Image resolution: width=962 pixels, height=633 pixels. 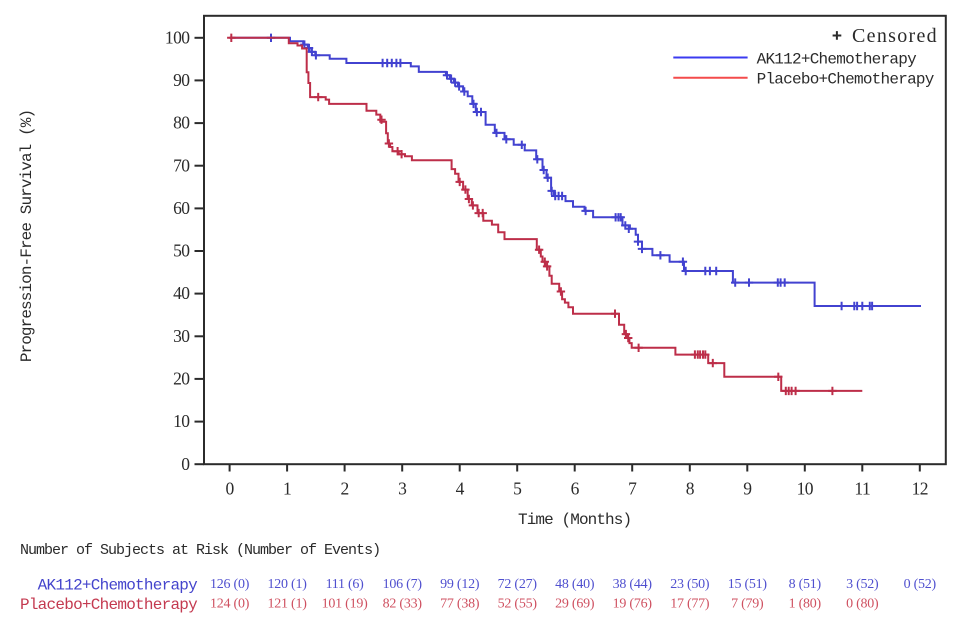 I want to click on svg-text: 60, so click(x=181, y=208).